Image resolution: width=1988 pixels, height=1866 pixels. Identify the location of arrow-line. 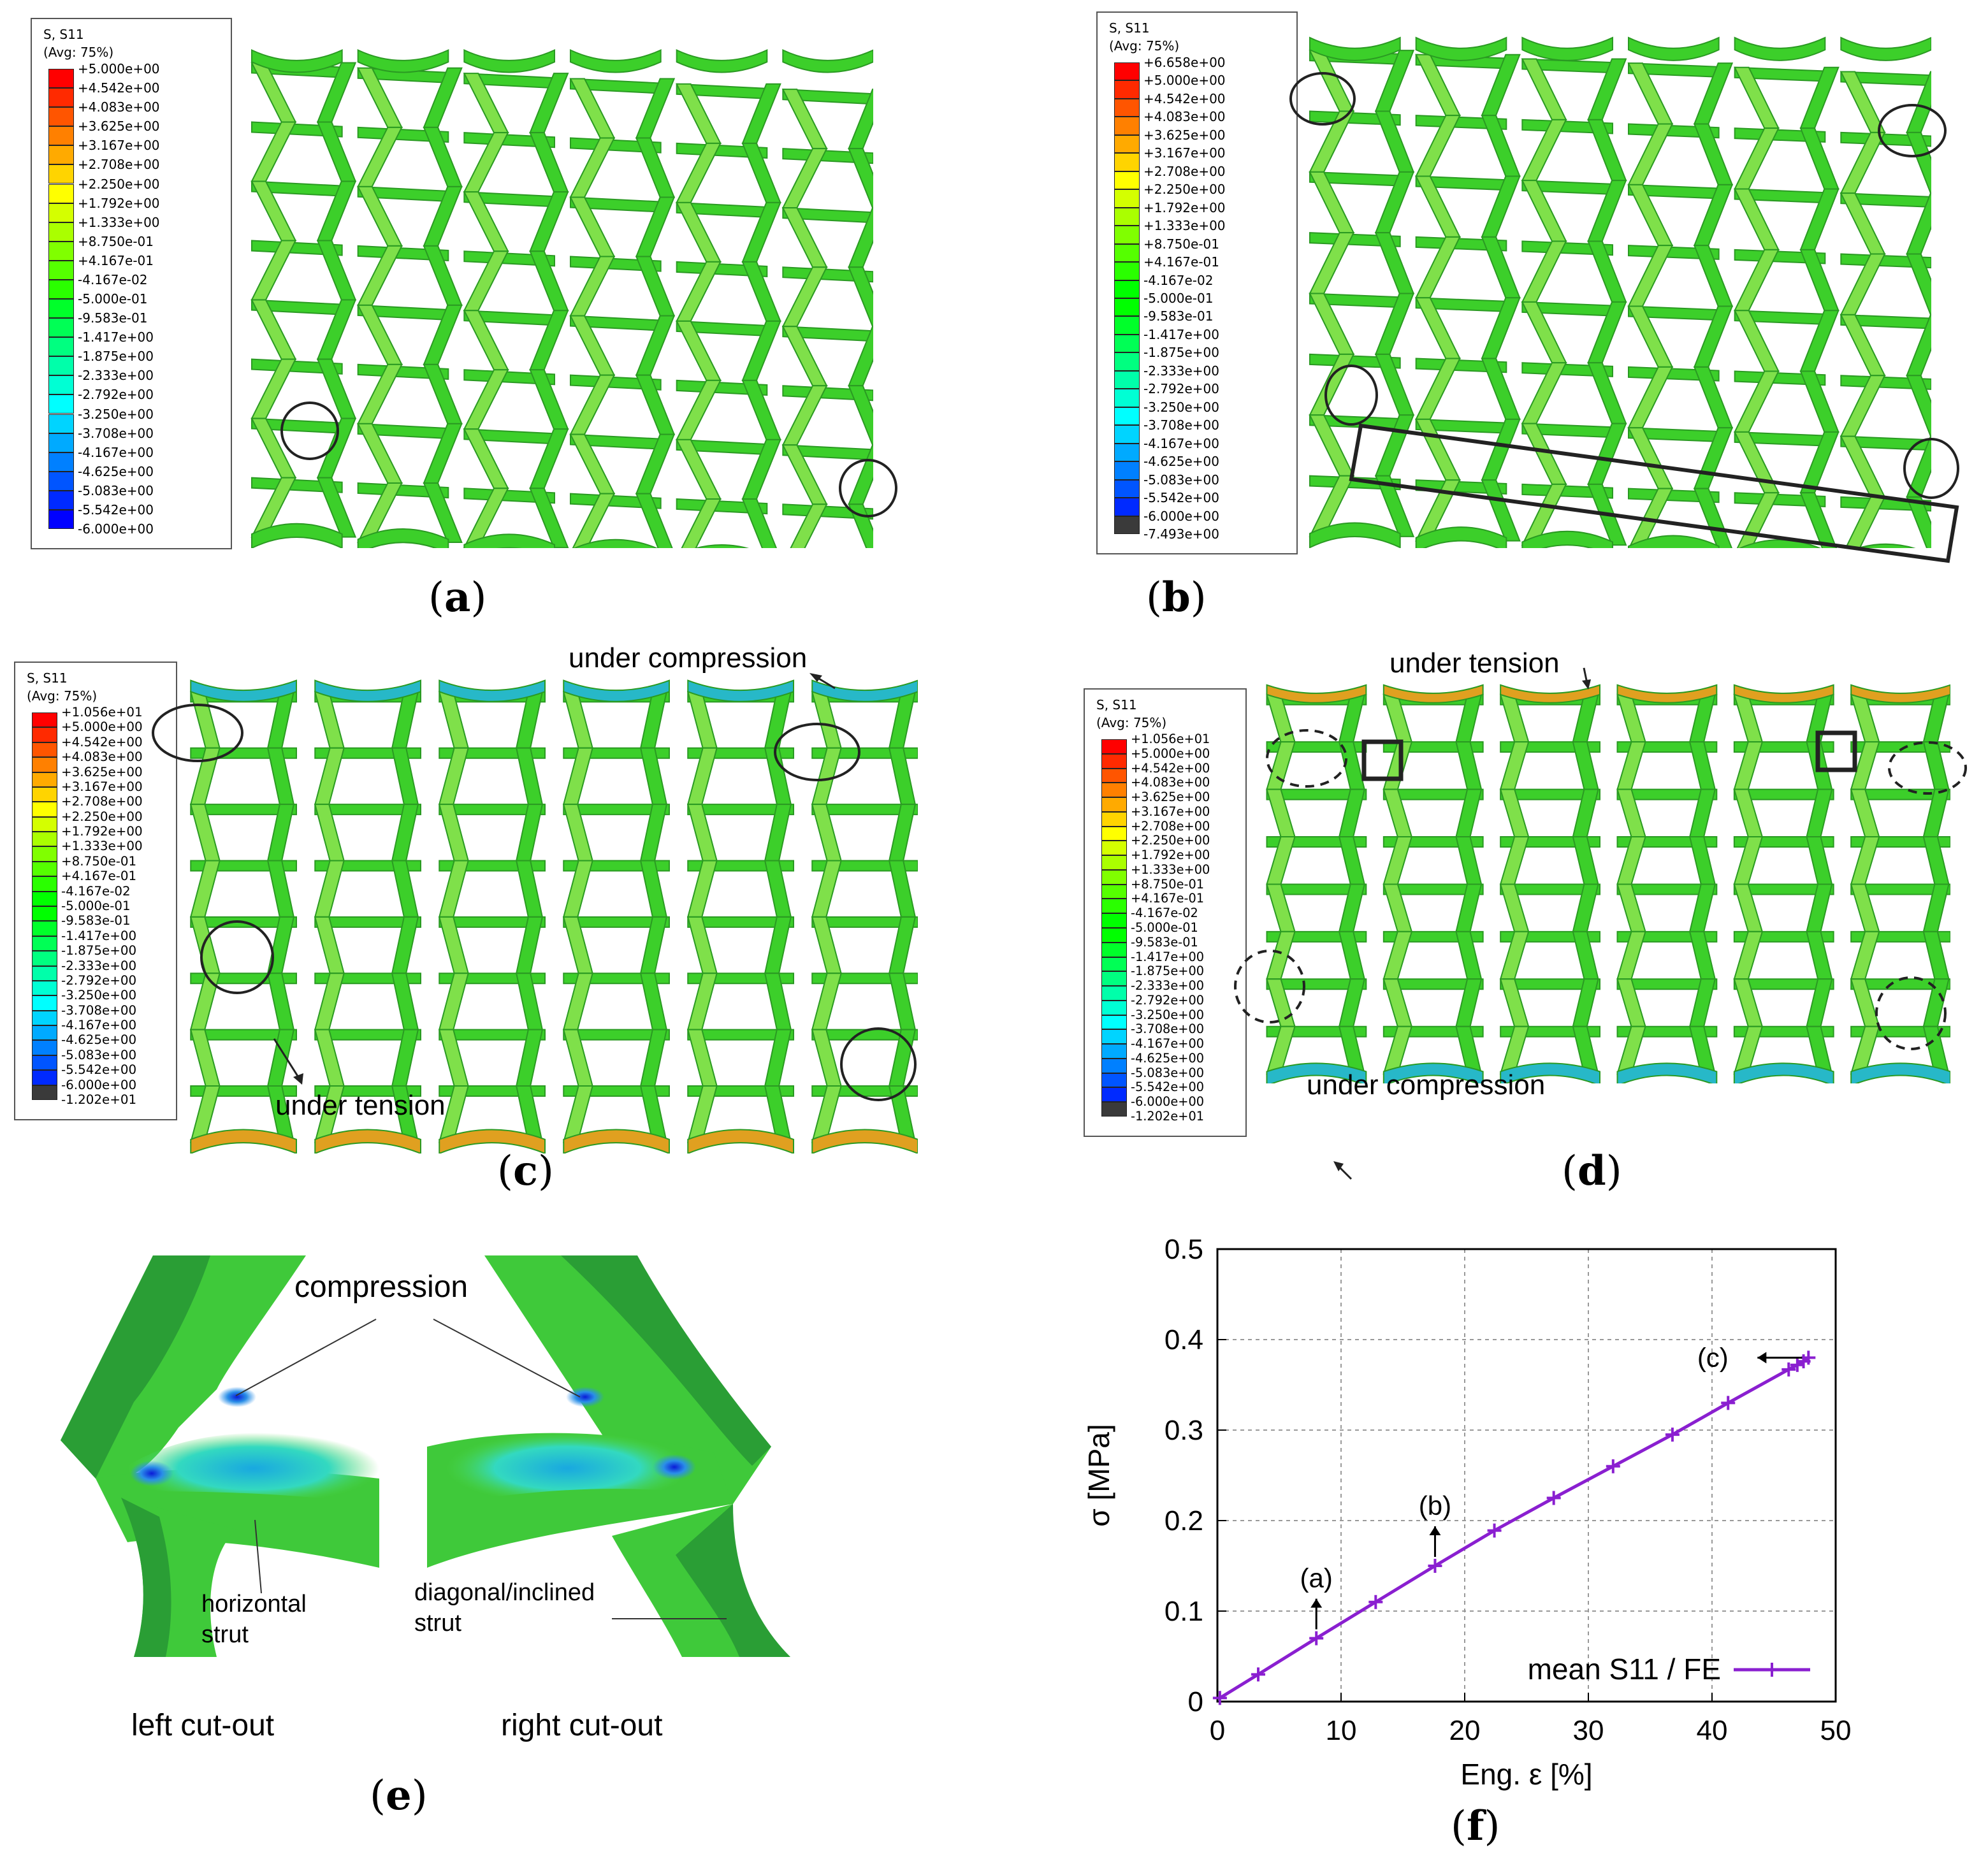
(286, 1058).